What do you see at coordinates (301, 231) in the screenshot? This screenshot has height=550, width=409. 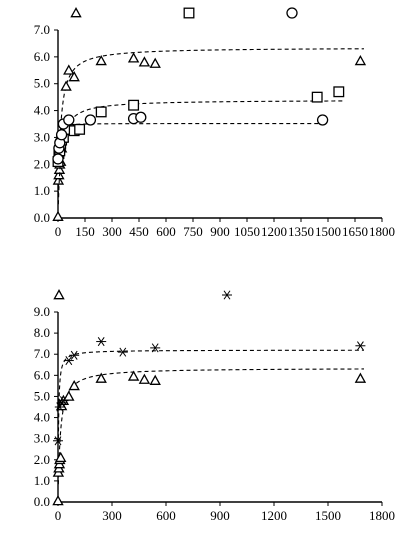 I see `x-tick-label: 1350` at bounding box center [301, 231].